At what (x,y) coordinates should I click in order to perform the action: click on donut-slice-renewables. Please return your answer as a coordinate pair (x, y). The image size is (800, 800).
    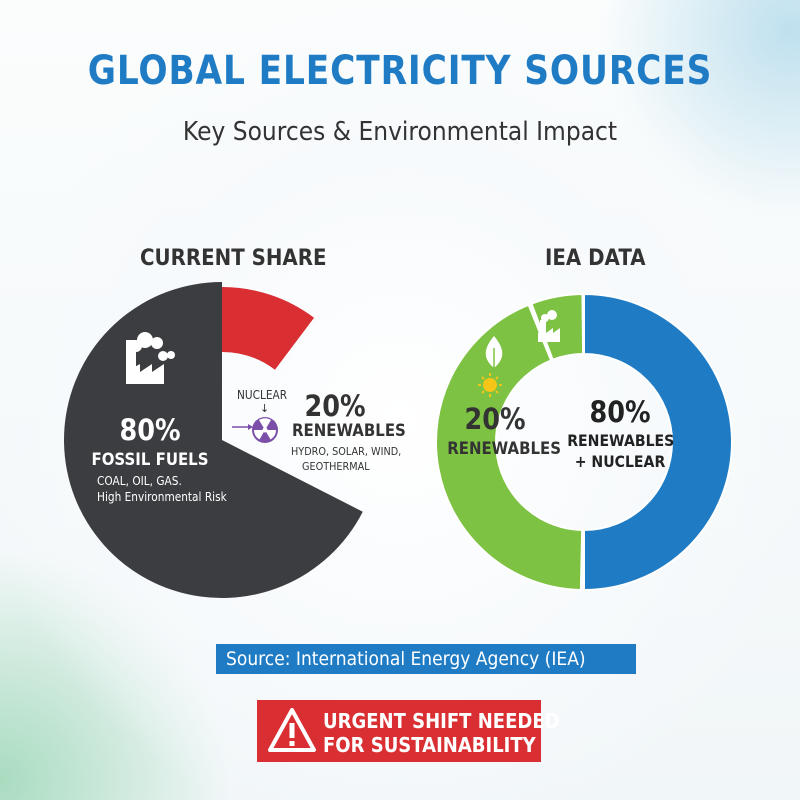
    Looking at the image, I should click on (509, 447).